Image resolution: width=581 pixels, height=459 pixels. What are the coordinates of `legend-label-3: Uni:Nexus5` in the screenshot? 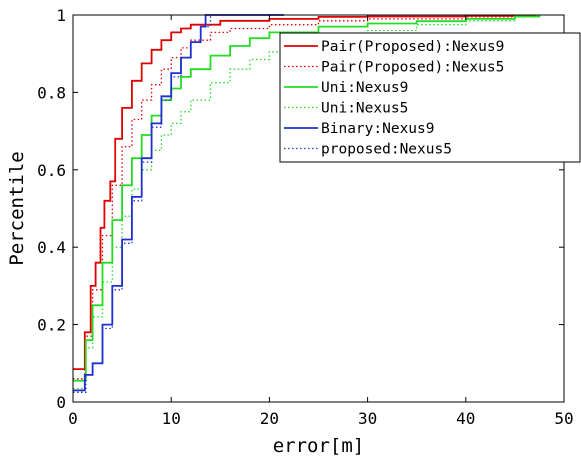 It's located at (364, 109).